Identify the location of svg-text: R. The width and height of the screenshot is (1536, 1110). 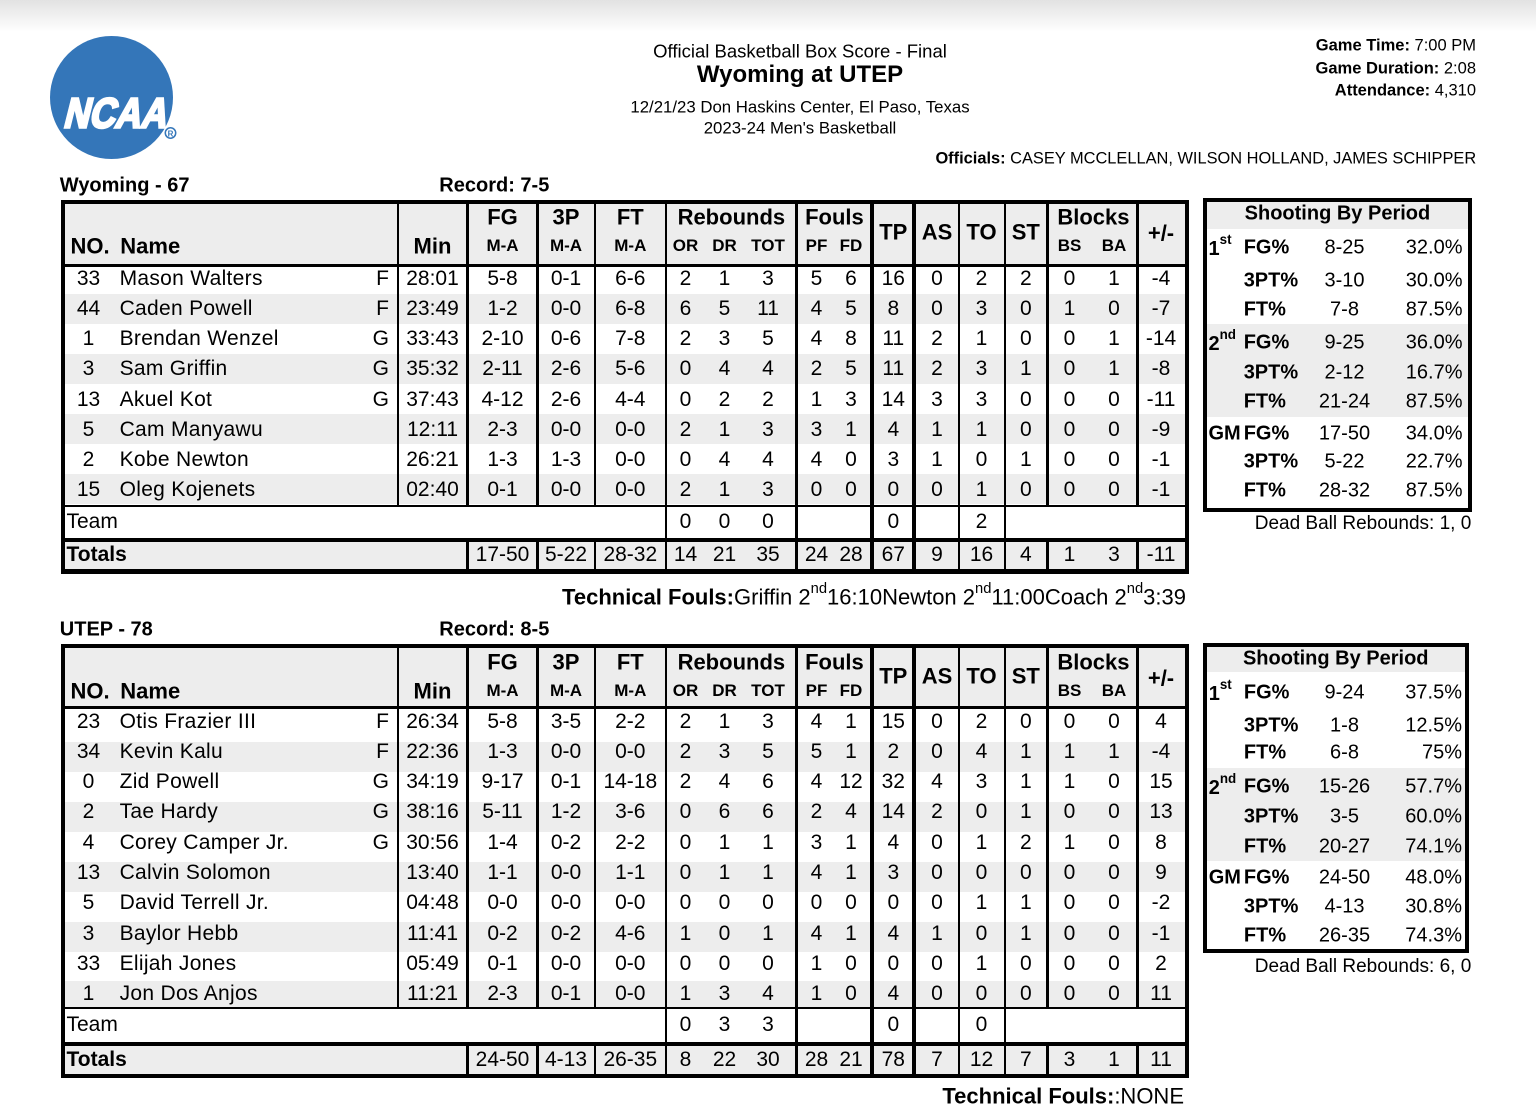
(171, 133).